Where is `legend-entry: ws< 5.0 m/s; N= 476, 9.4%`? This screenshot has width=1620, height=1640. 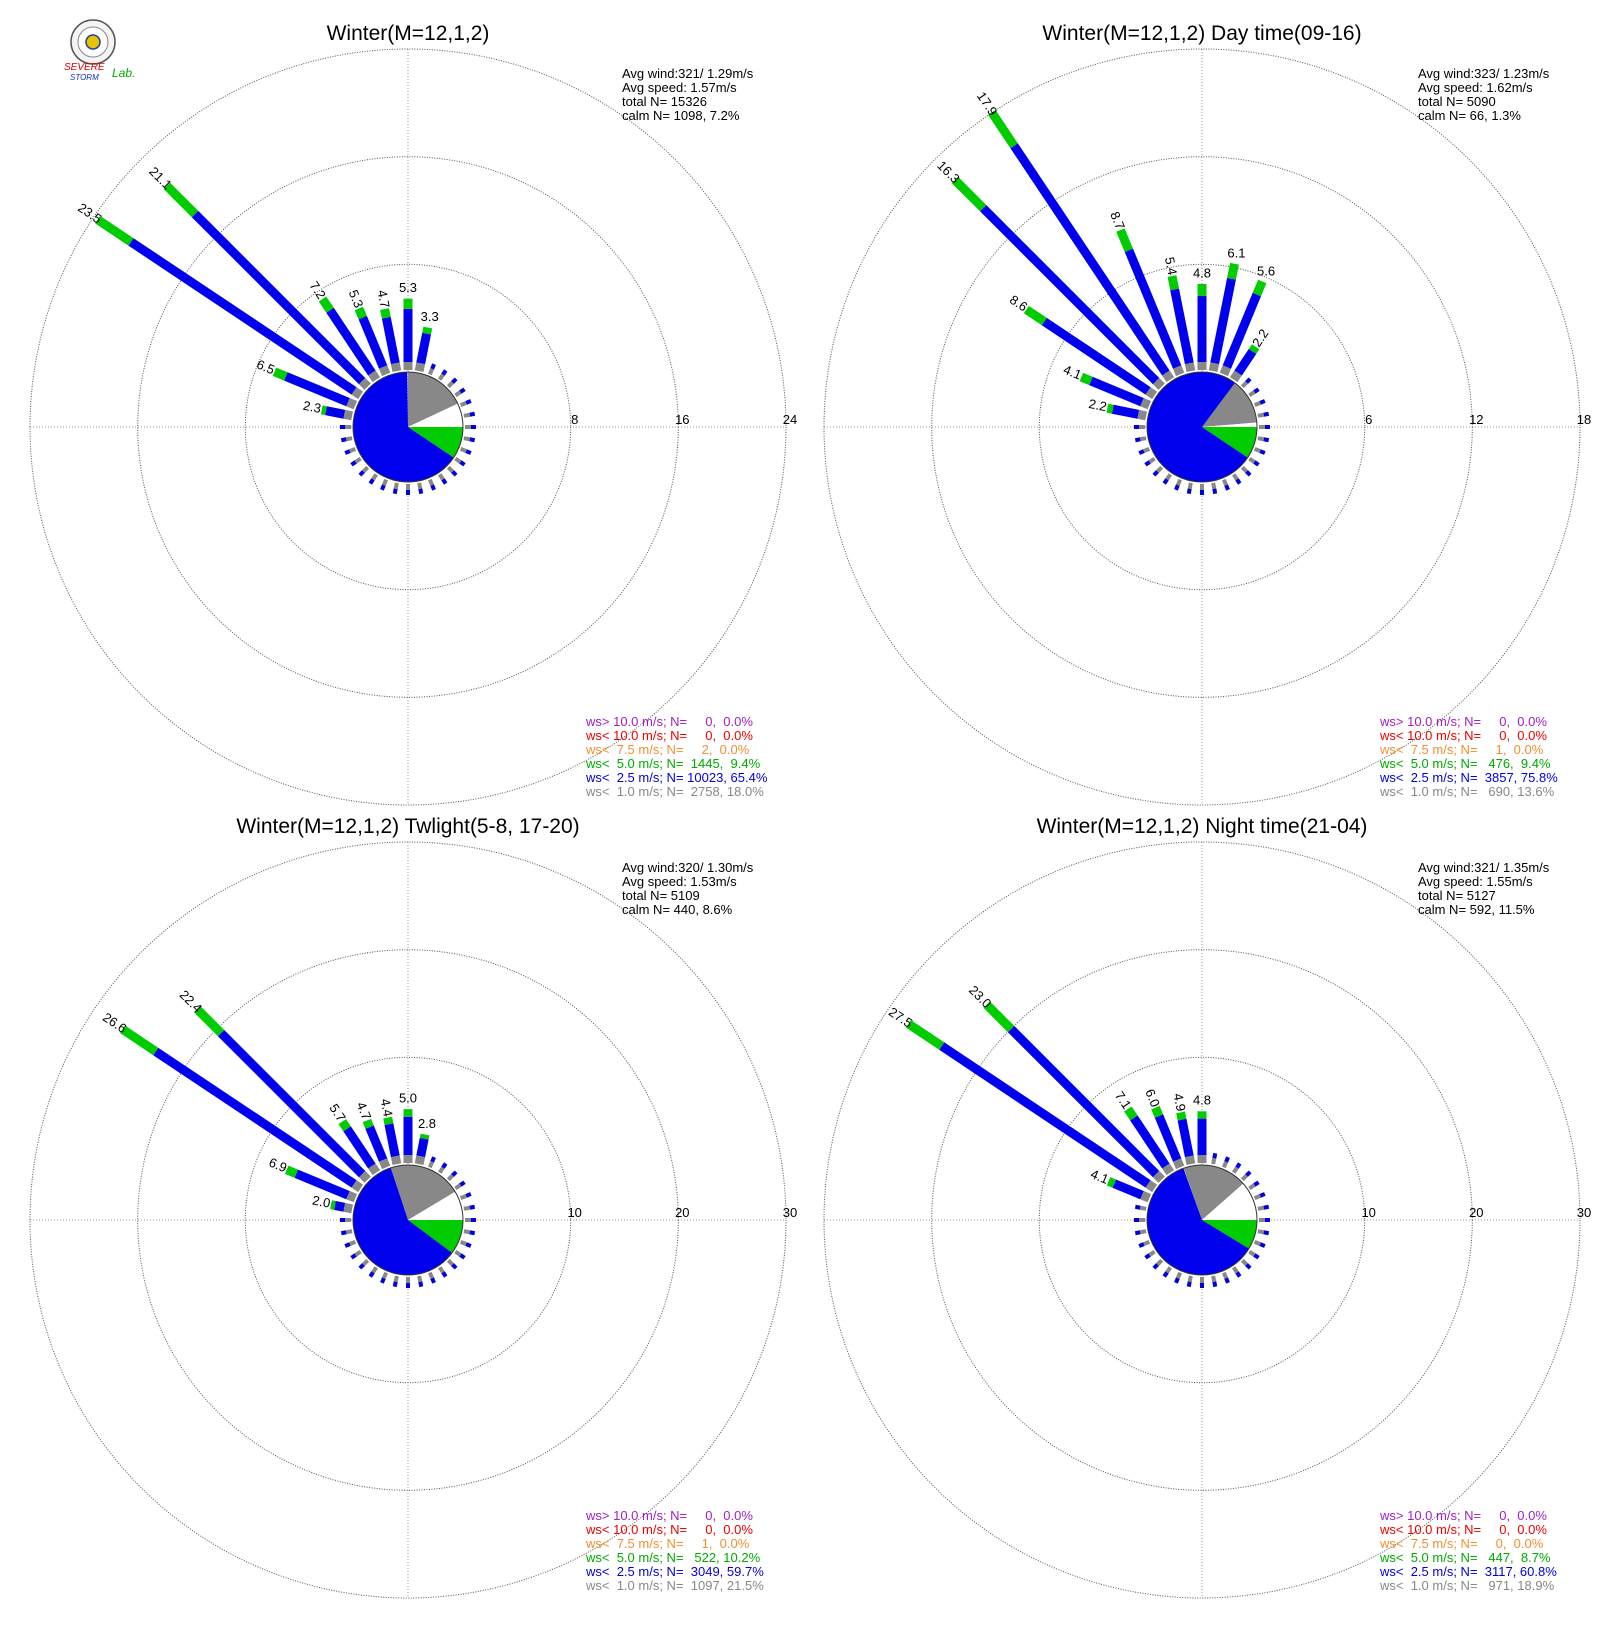 legend-entry: ws< 5.0 m/s; N= 476, 9.4% is located at coordinates (1465, 763).